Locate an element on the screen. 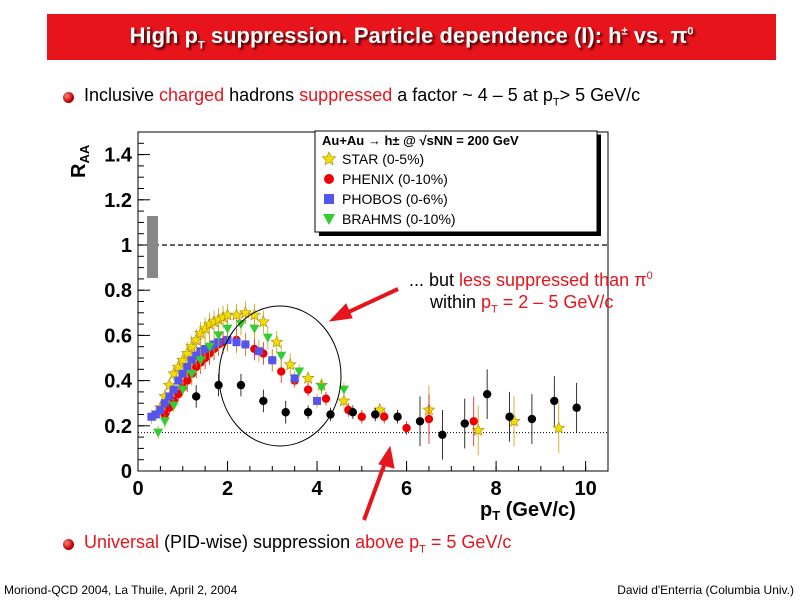  x-tick-label: 6 is located at coordinates (406, 489).